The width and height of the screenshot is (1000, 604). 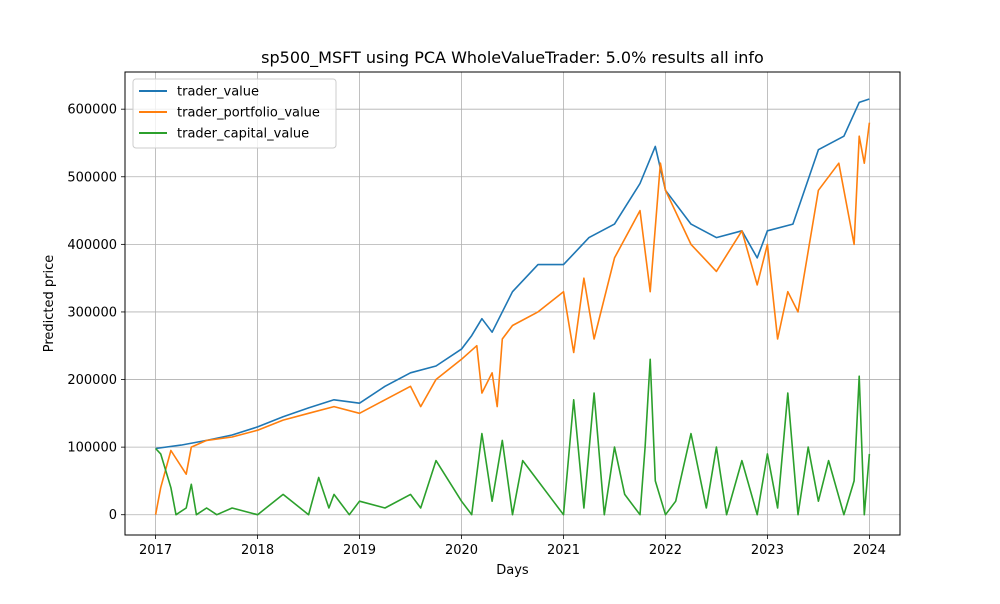 I want to click on x-tick-label: 2019, so click(x=359, y=550).